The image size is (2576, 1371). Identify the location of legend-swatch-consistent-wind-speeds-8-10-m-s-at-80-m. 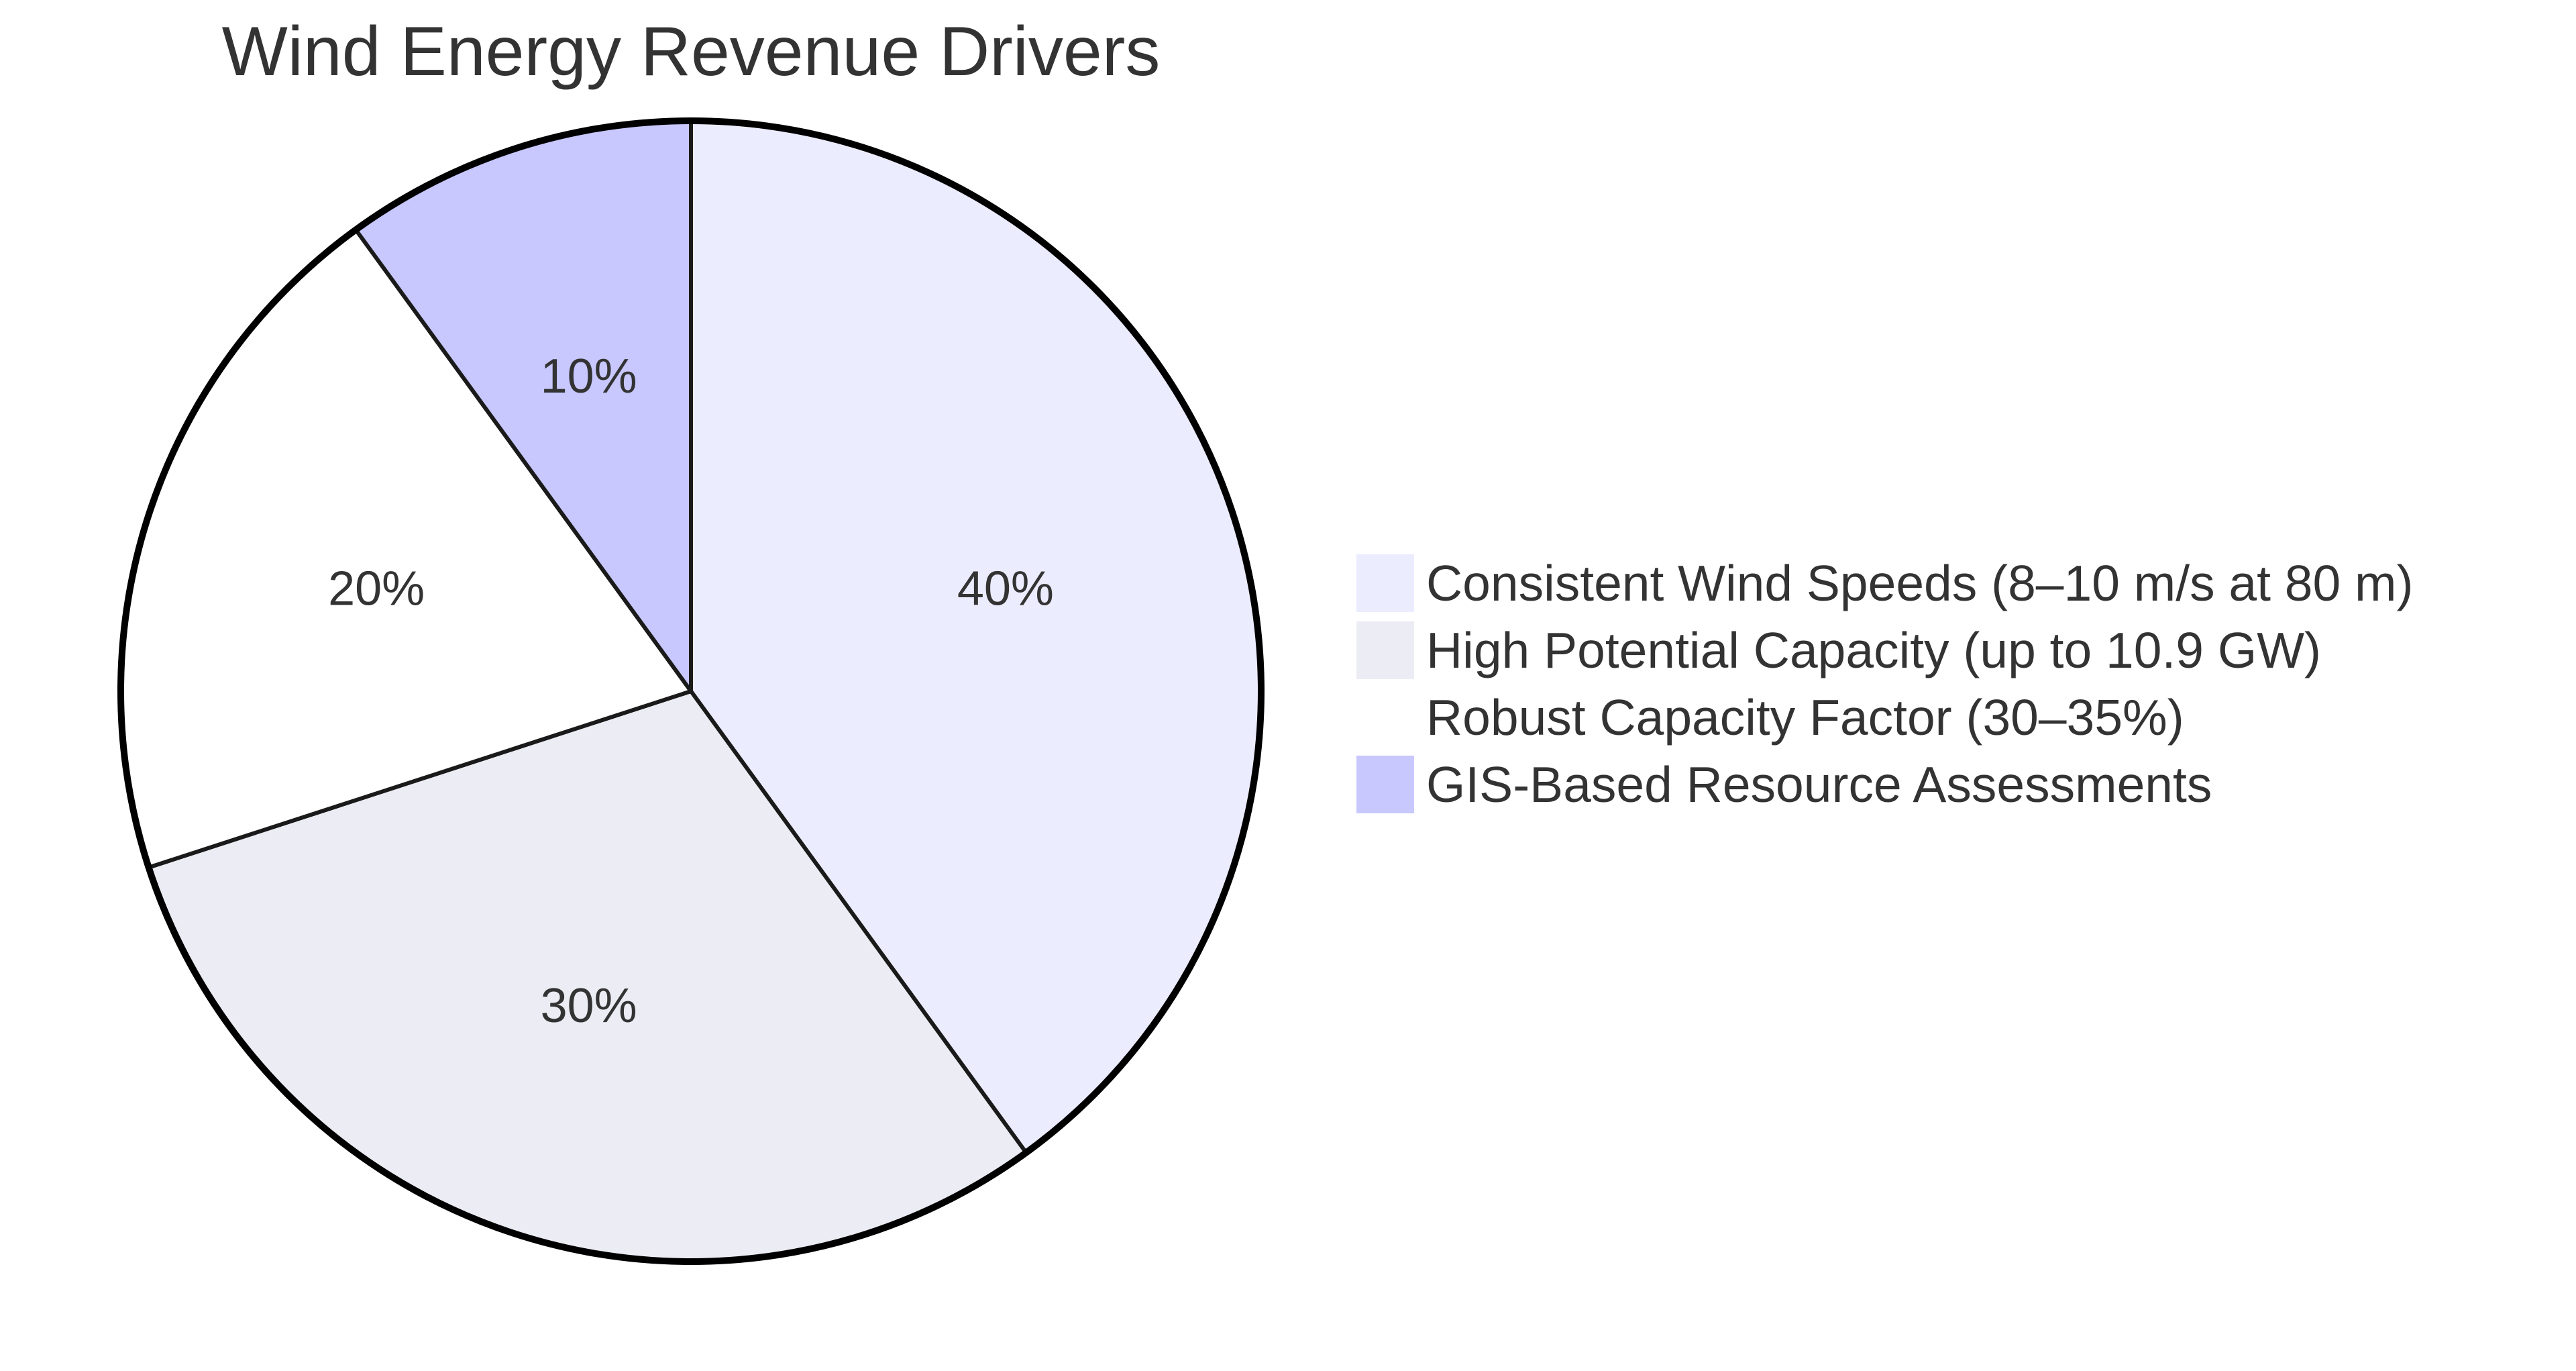
(1385, 583).